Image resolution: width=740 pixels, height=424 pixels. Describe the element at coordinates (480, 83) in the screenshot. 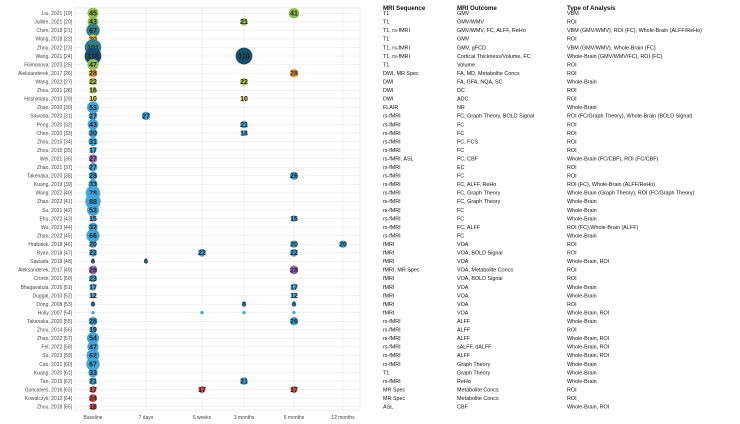

I see `table-cell-outcome: FA, GFA, NQA, SC` at that location.